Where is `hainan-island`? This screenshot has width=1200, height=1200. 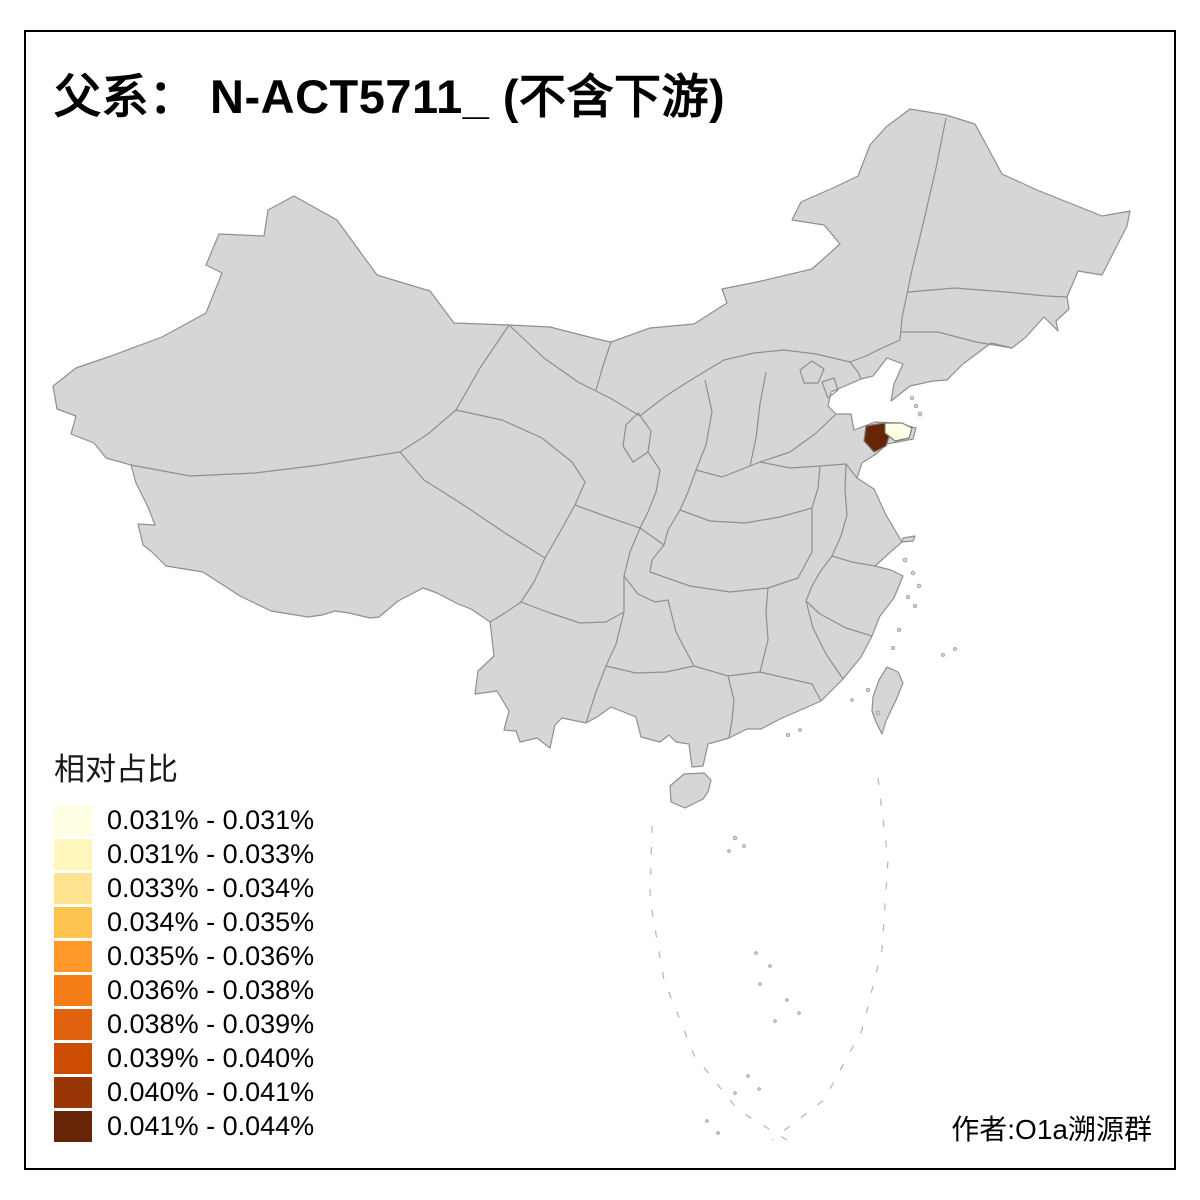 hainan-island is located at coordinates (690, 790).